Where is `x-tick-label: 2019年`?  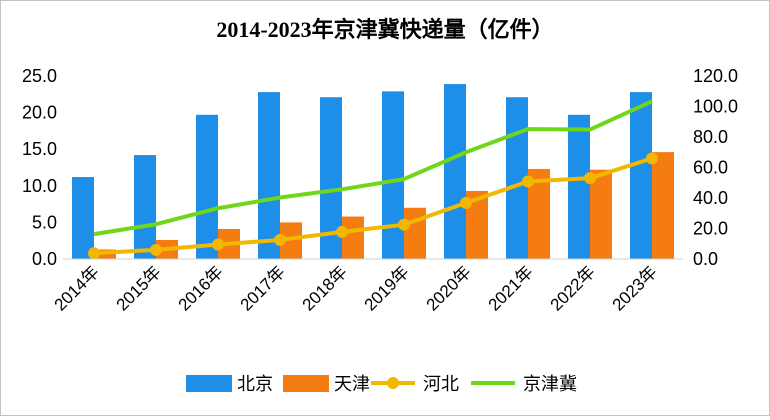
x-tick-label: 2019年 is located at coordinates (387, 288).